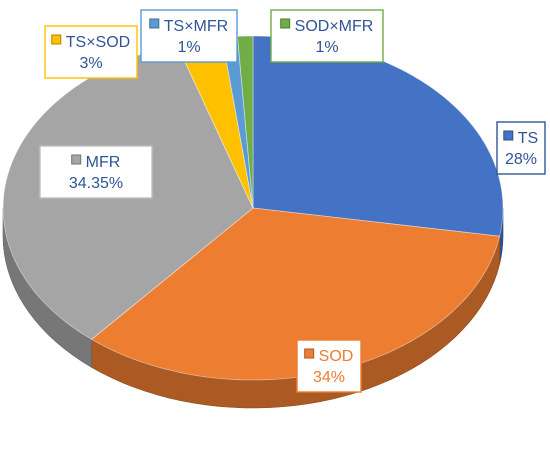  What do you see at coordinates (329, 377) in the screenshot?
I see `data-label-value: 34%` at bounding box center [329, 377].